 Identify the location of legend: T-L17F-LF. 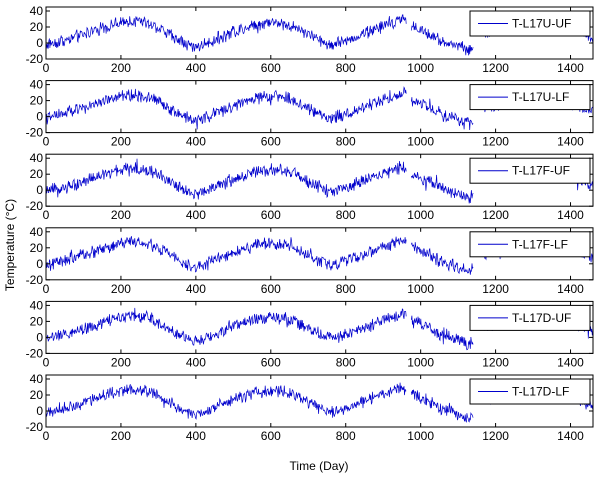
(530, 244).